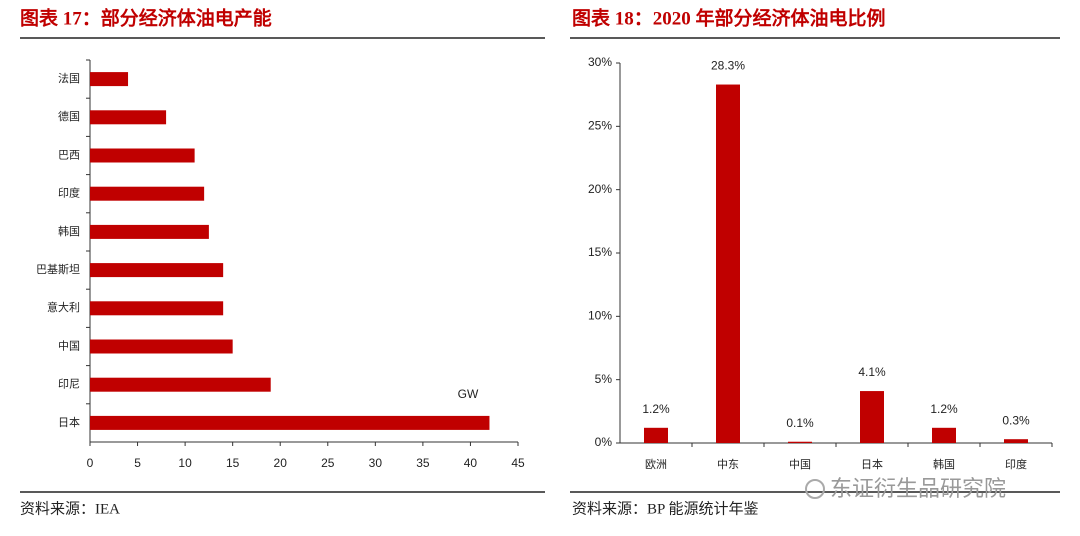 The image size is (1080, 536). What do you see at coordinates (69, 155) in the screenshot?
I see `y-tick-label: 巴西` at bounding box center [69, 155].